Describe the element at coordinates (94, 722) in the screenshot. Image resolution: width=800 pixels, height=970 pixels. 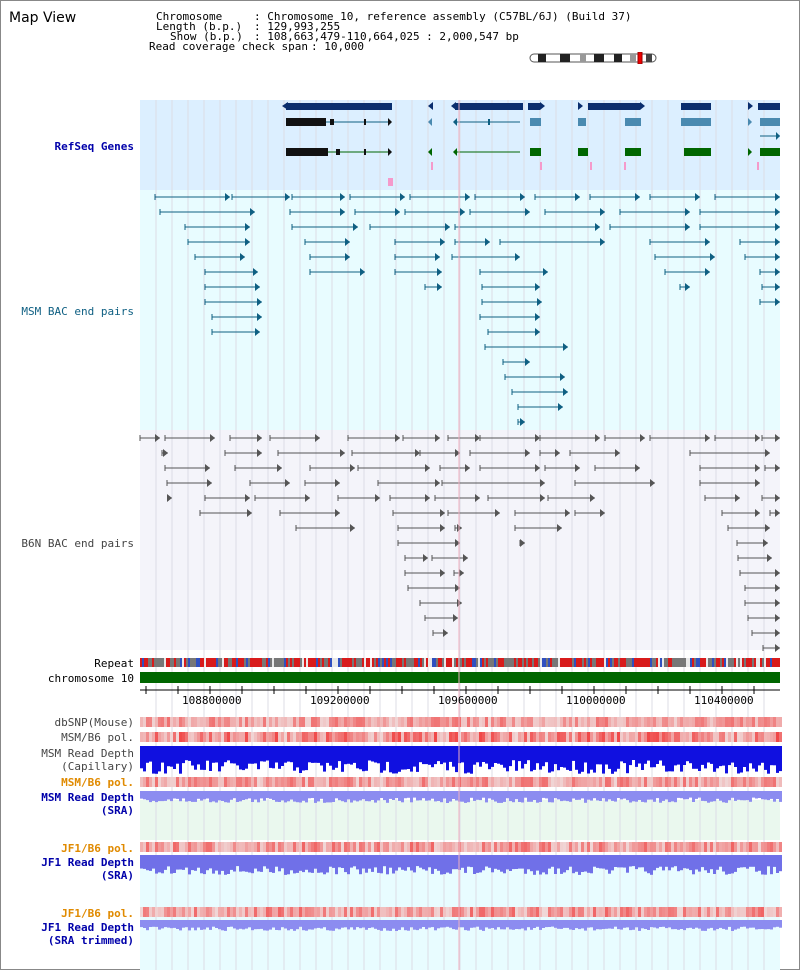
I see `dbsnp-track-label: dbSNP(Mouse)` at that location.